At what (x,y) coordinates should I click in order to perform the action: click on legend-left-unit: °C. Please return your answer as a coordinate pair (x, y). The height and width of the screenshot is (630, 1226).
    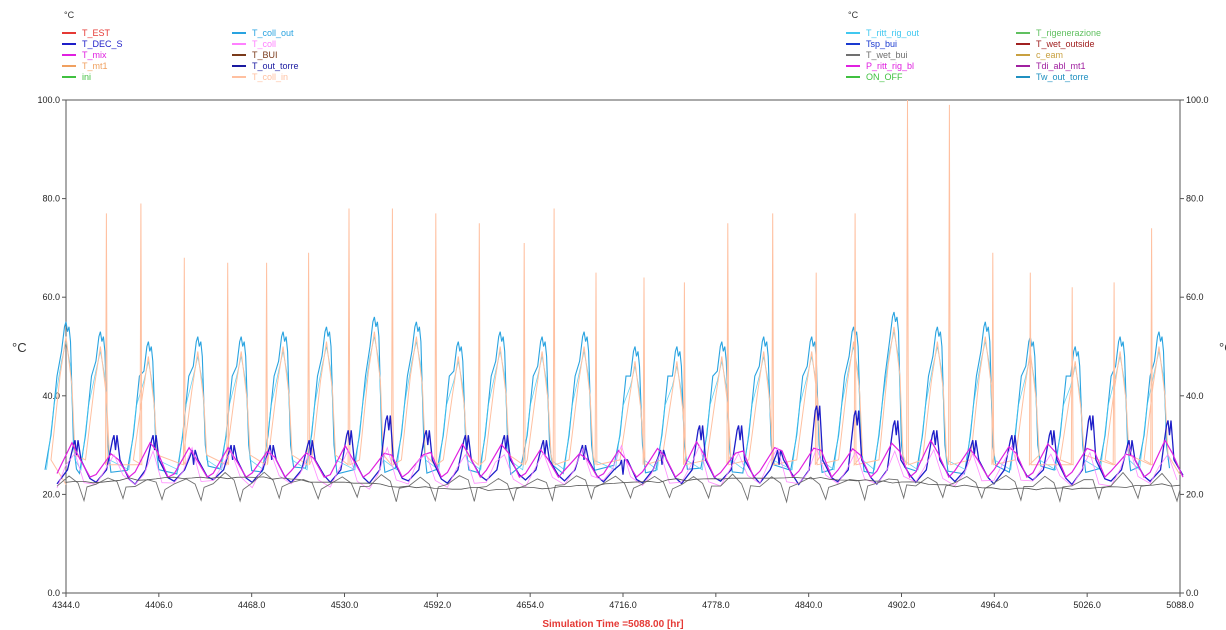
    Looking at the image, I should click on (69, 15).